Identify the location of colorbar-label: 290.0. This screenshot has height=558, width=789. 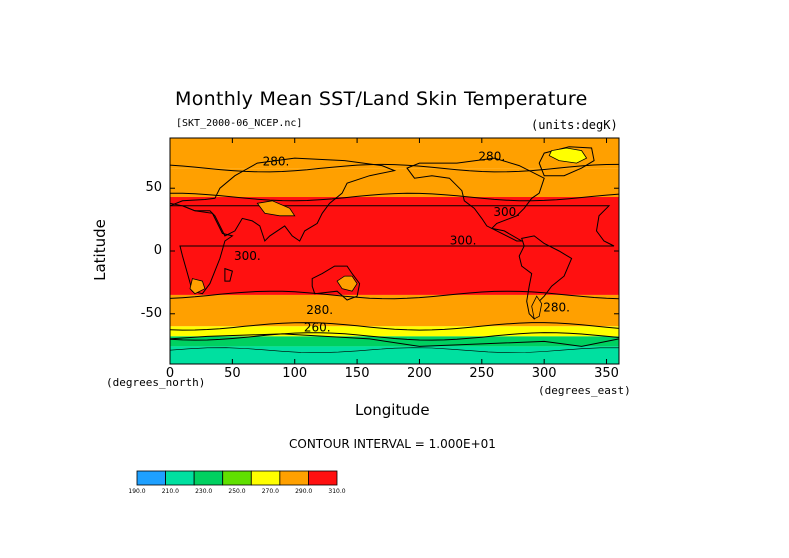
(304, 491).